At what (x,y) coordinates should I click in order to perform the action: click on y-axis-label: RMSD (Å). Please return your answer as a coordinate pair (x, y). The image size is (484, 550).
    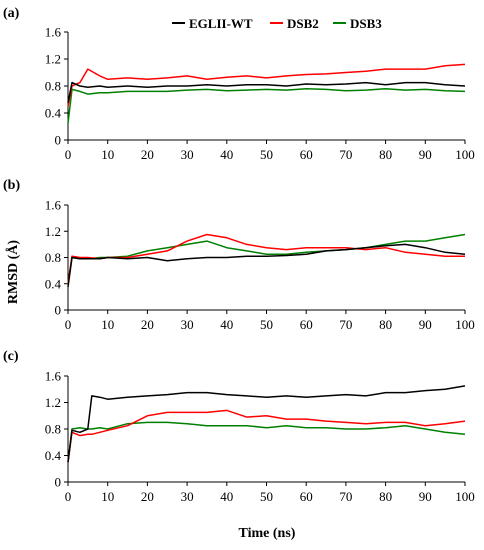
    Looking at the image, I should click on (13, 272).